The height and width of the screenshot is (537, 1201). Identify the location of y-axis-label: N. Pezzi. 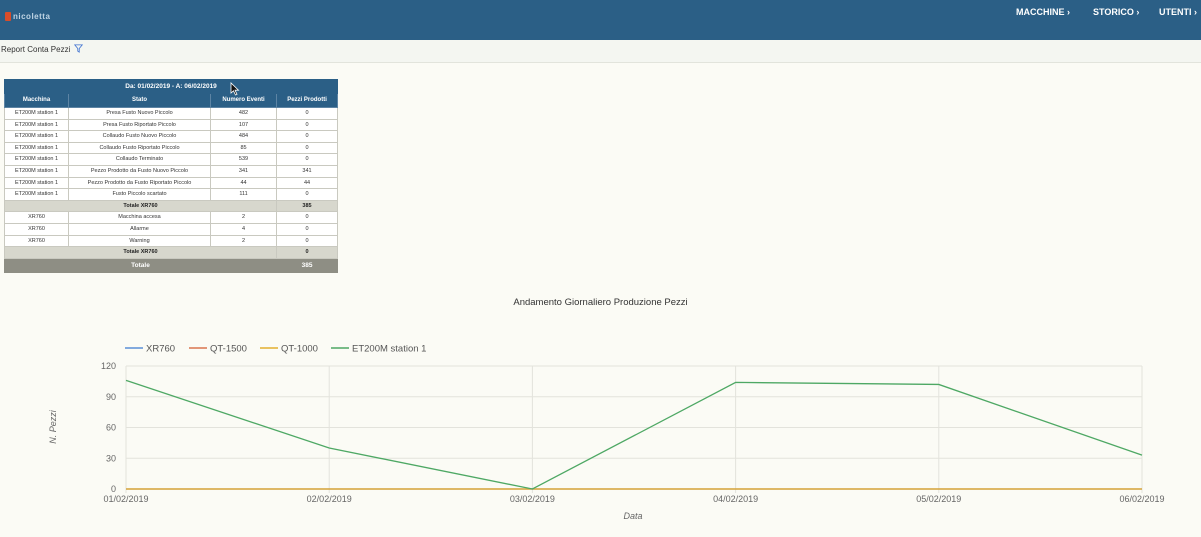
(53, 426).